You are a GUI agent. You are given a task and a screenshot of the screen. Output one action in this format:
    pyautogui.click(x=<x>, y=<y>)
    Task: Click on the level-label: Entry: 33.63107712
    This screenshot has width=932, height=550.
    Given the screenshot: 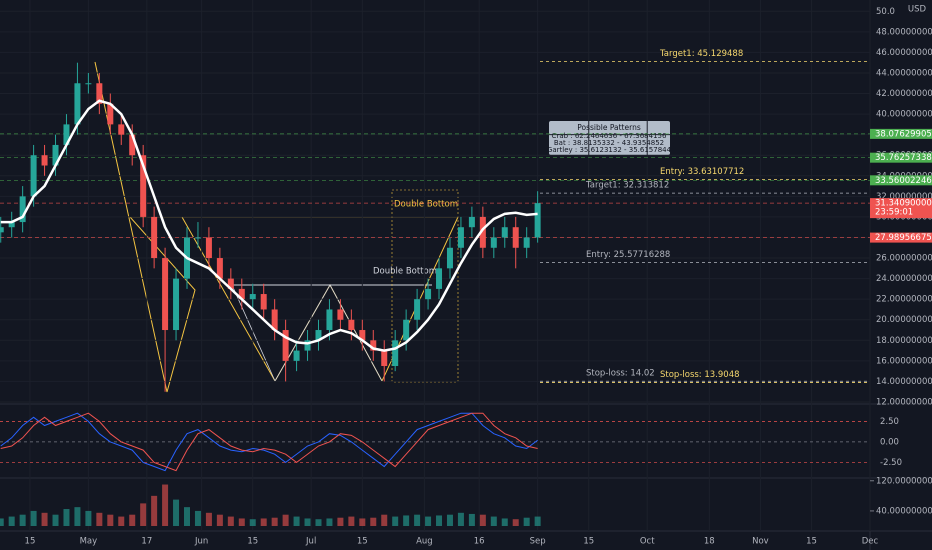 What is the action you would take?
    pyautogui.click(x=702, y=172)
    